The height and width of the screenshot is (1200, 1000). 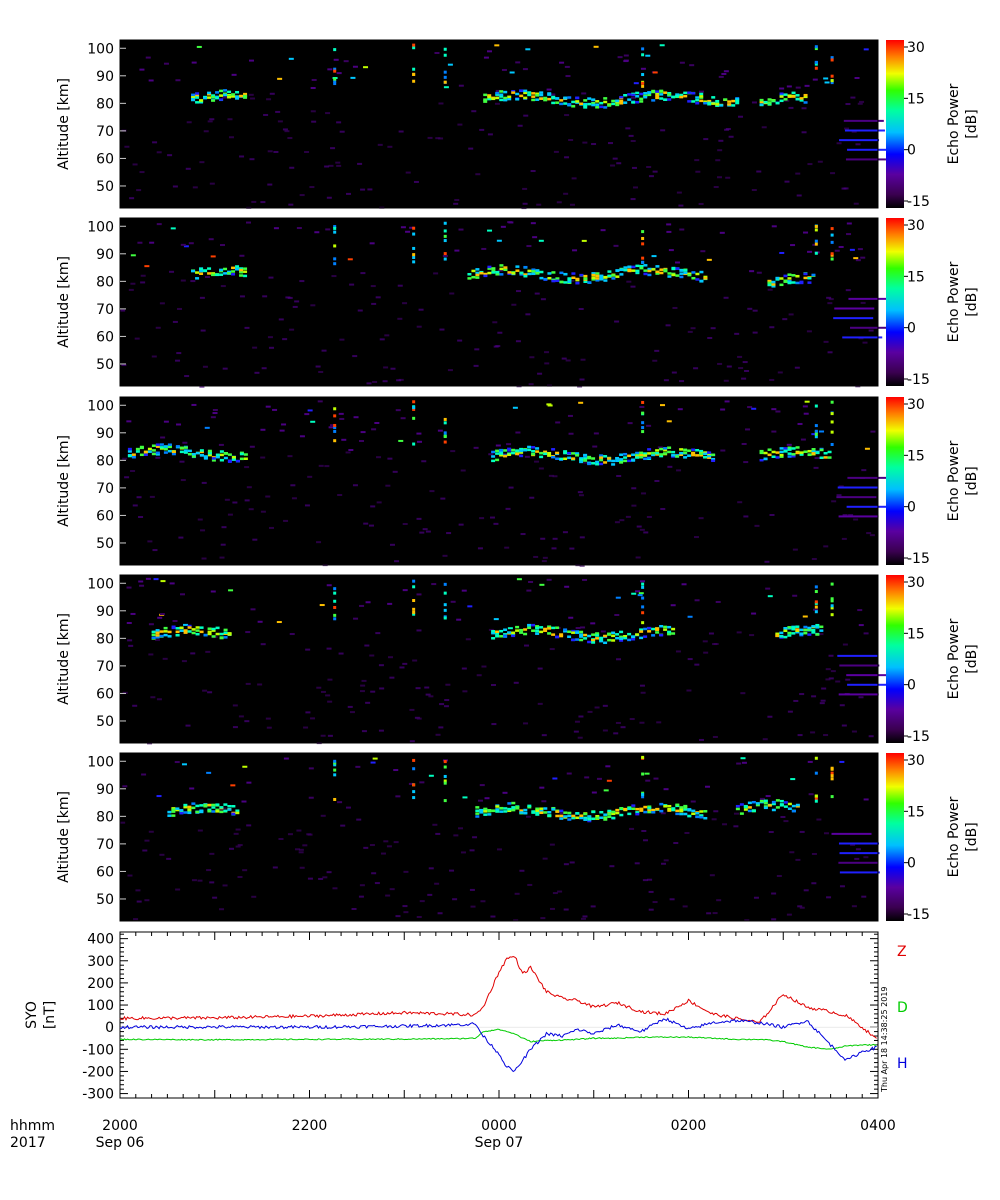 I want to click on y-tick-label: 200, so click(x=100, y=984).